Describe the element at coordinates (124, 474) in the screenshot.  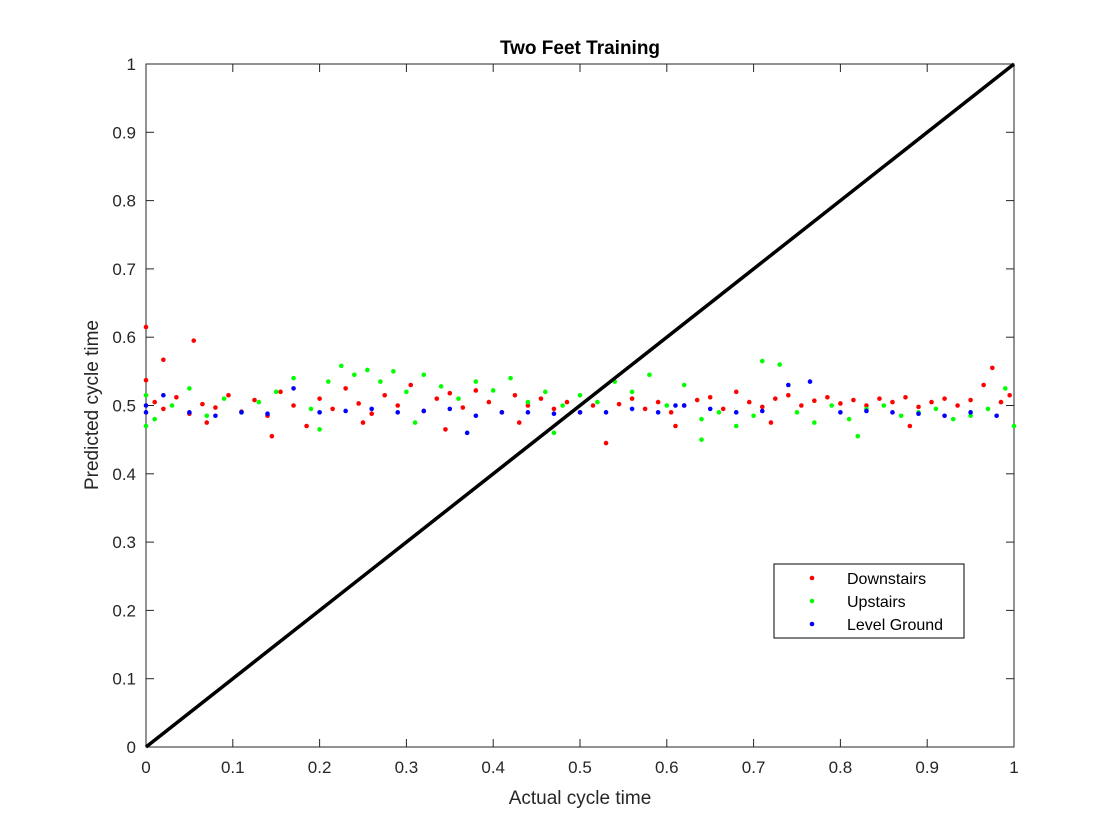
I see `y-tick-label: 0.4` at that location.